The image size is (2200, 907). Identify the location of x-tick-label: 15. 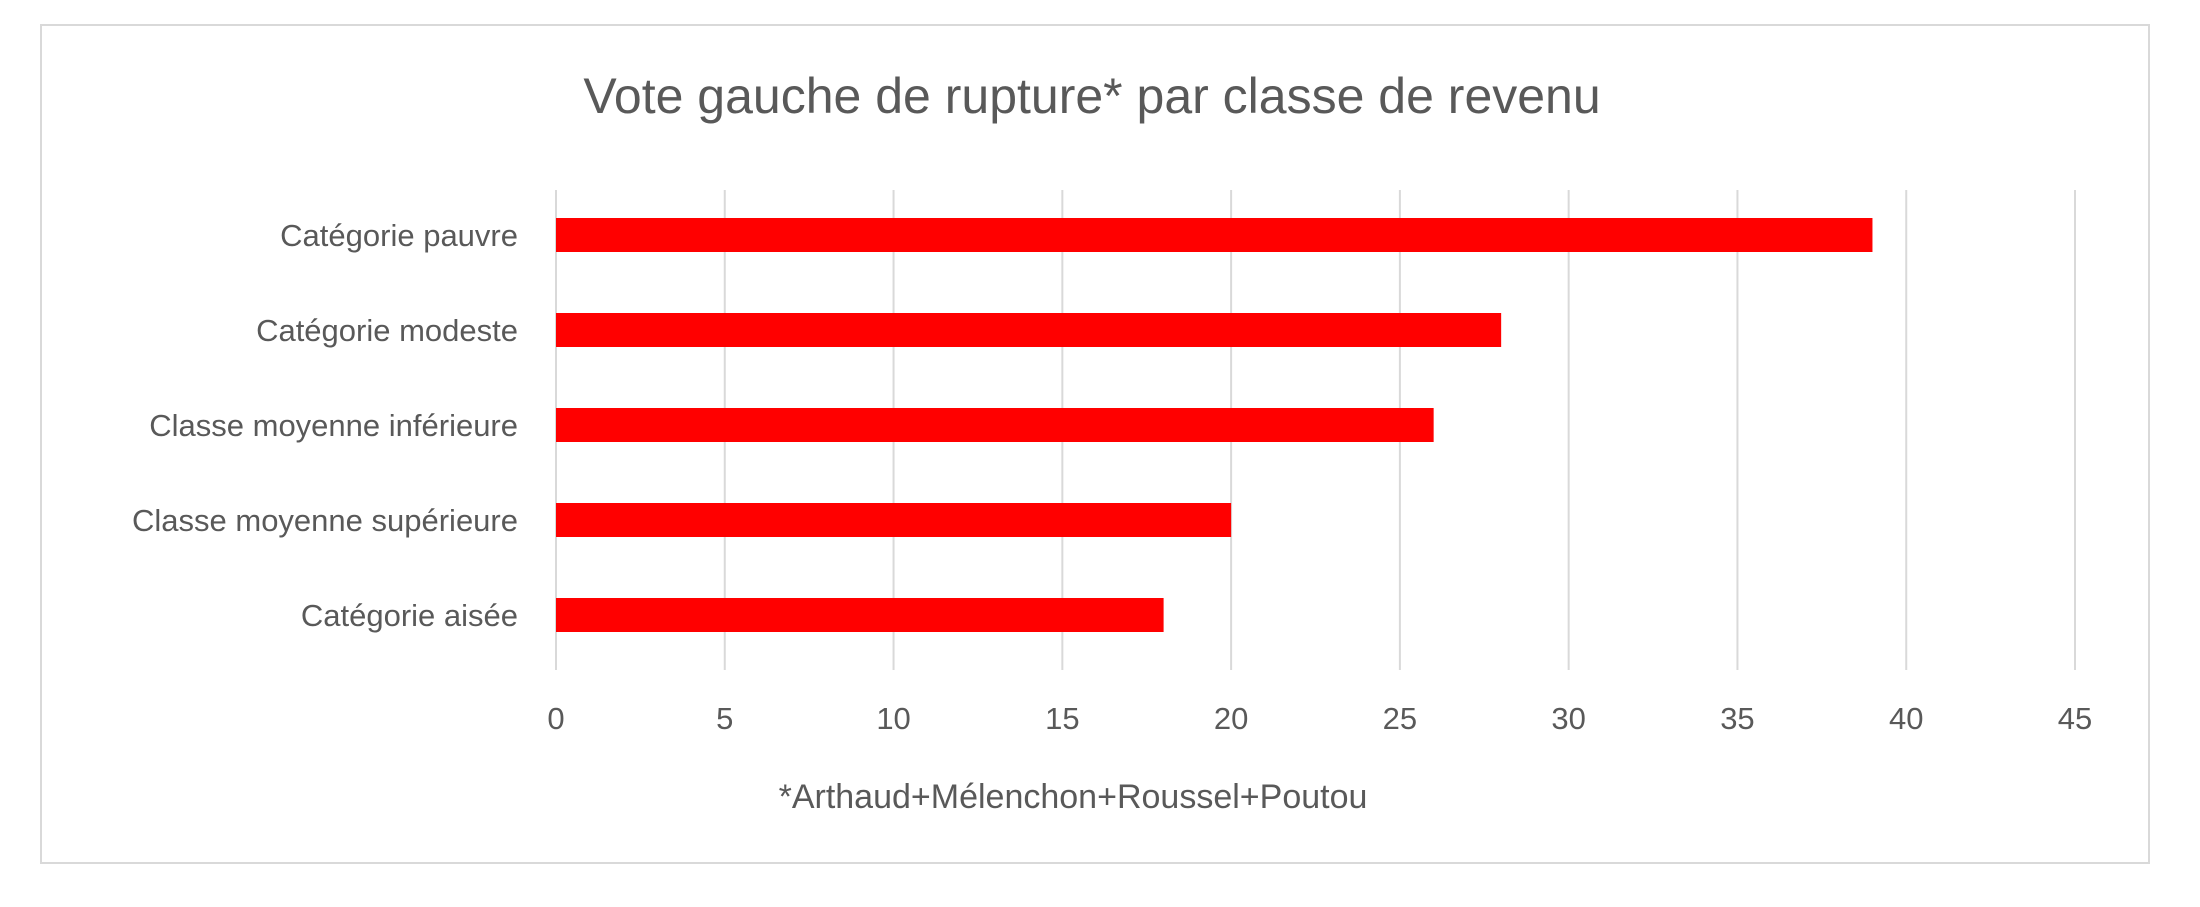
(1062, 718).